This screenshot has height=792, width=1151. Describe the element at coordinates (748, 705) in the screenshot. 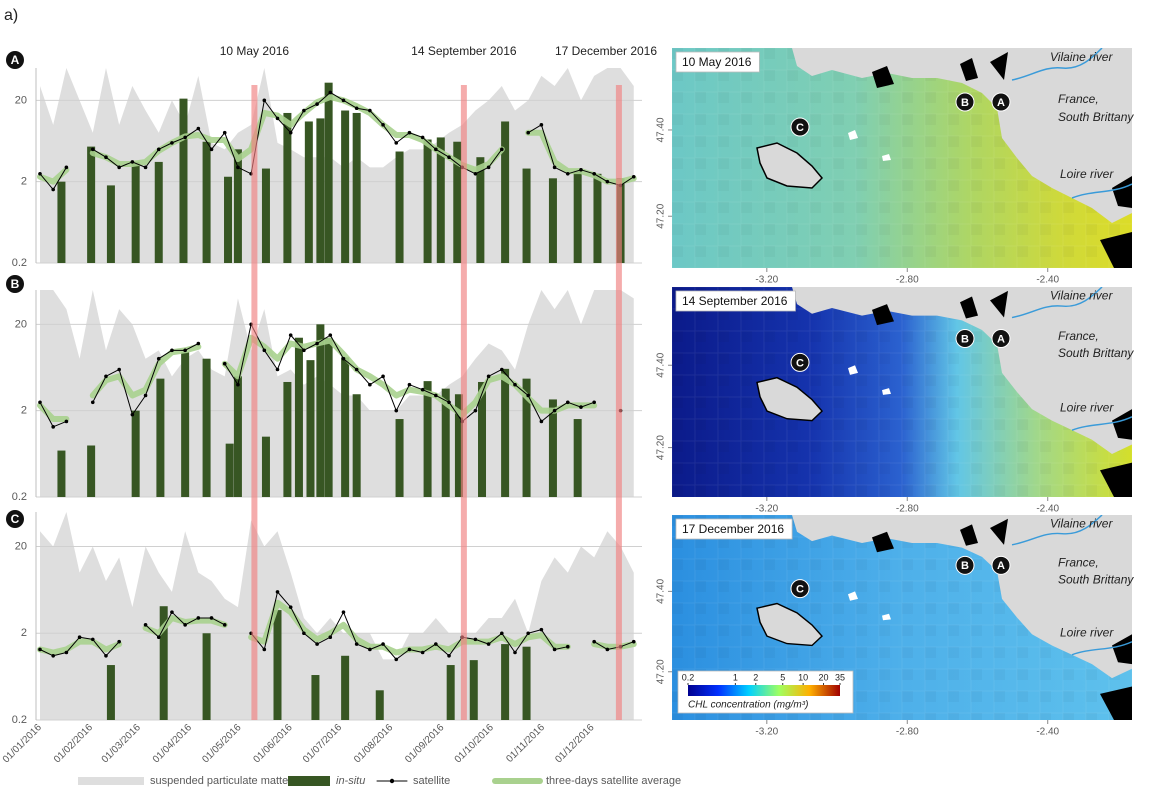

I see `colorbar-label: CHL concentration (mg/m³)` at that location.